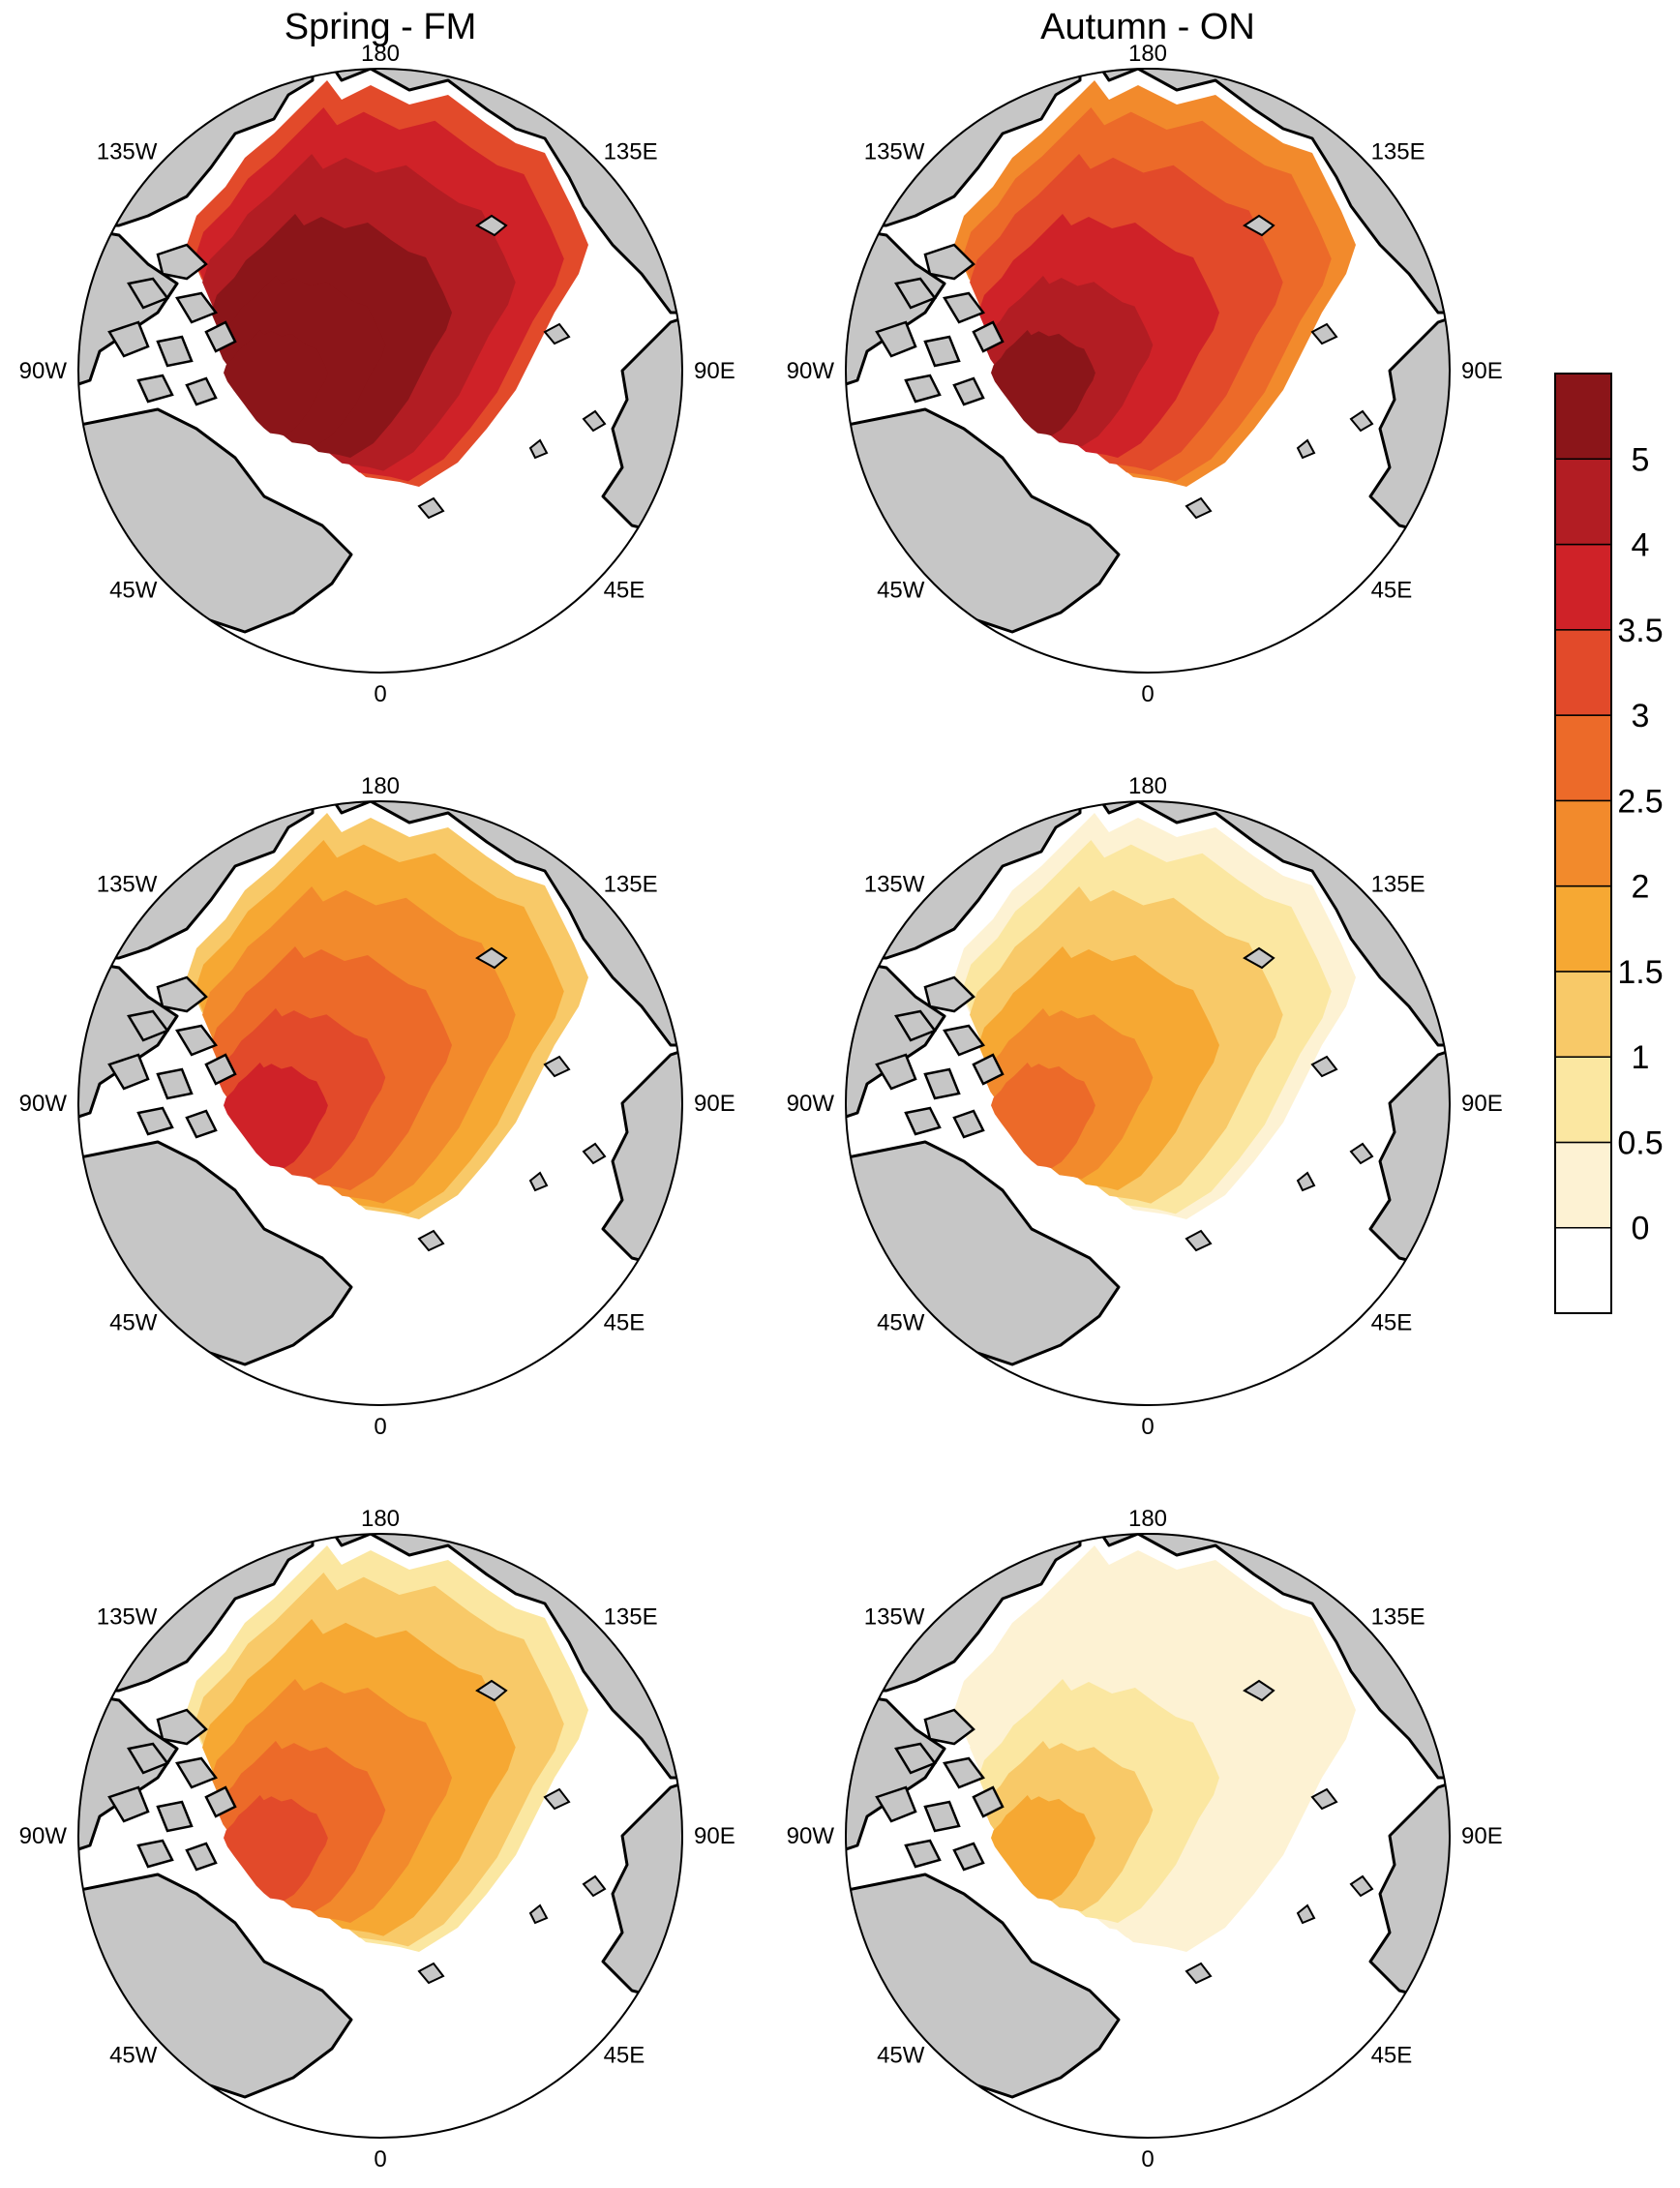 The width and height of the screenshot is (1680, 2188). Describe the element at coordinates (1640, 631) in the screenshot. I see `colorbar-tick-label: 3.5` at that location.